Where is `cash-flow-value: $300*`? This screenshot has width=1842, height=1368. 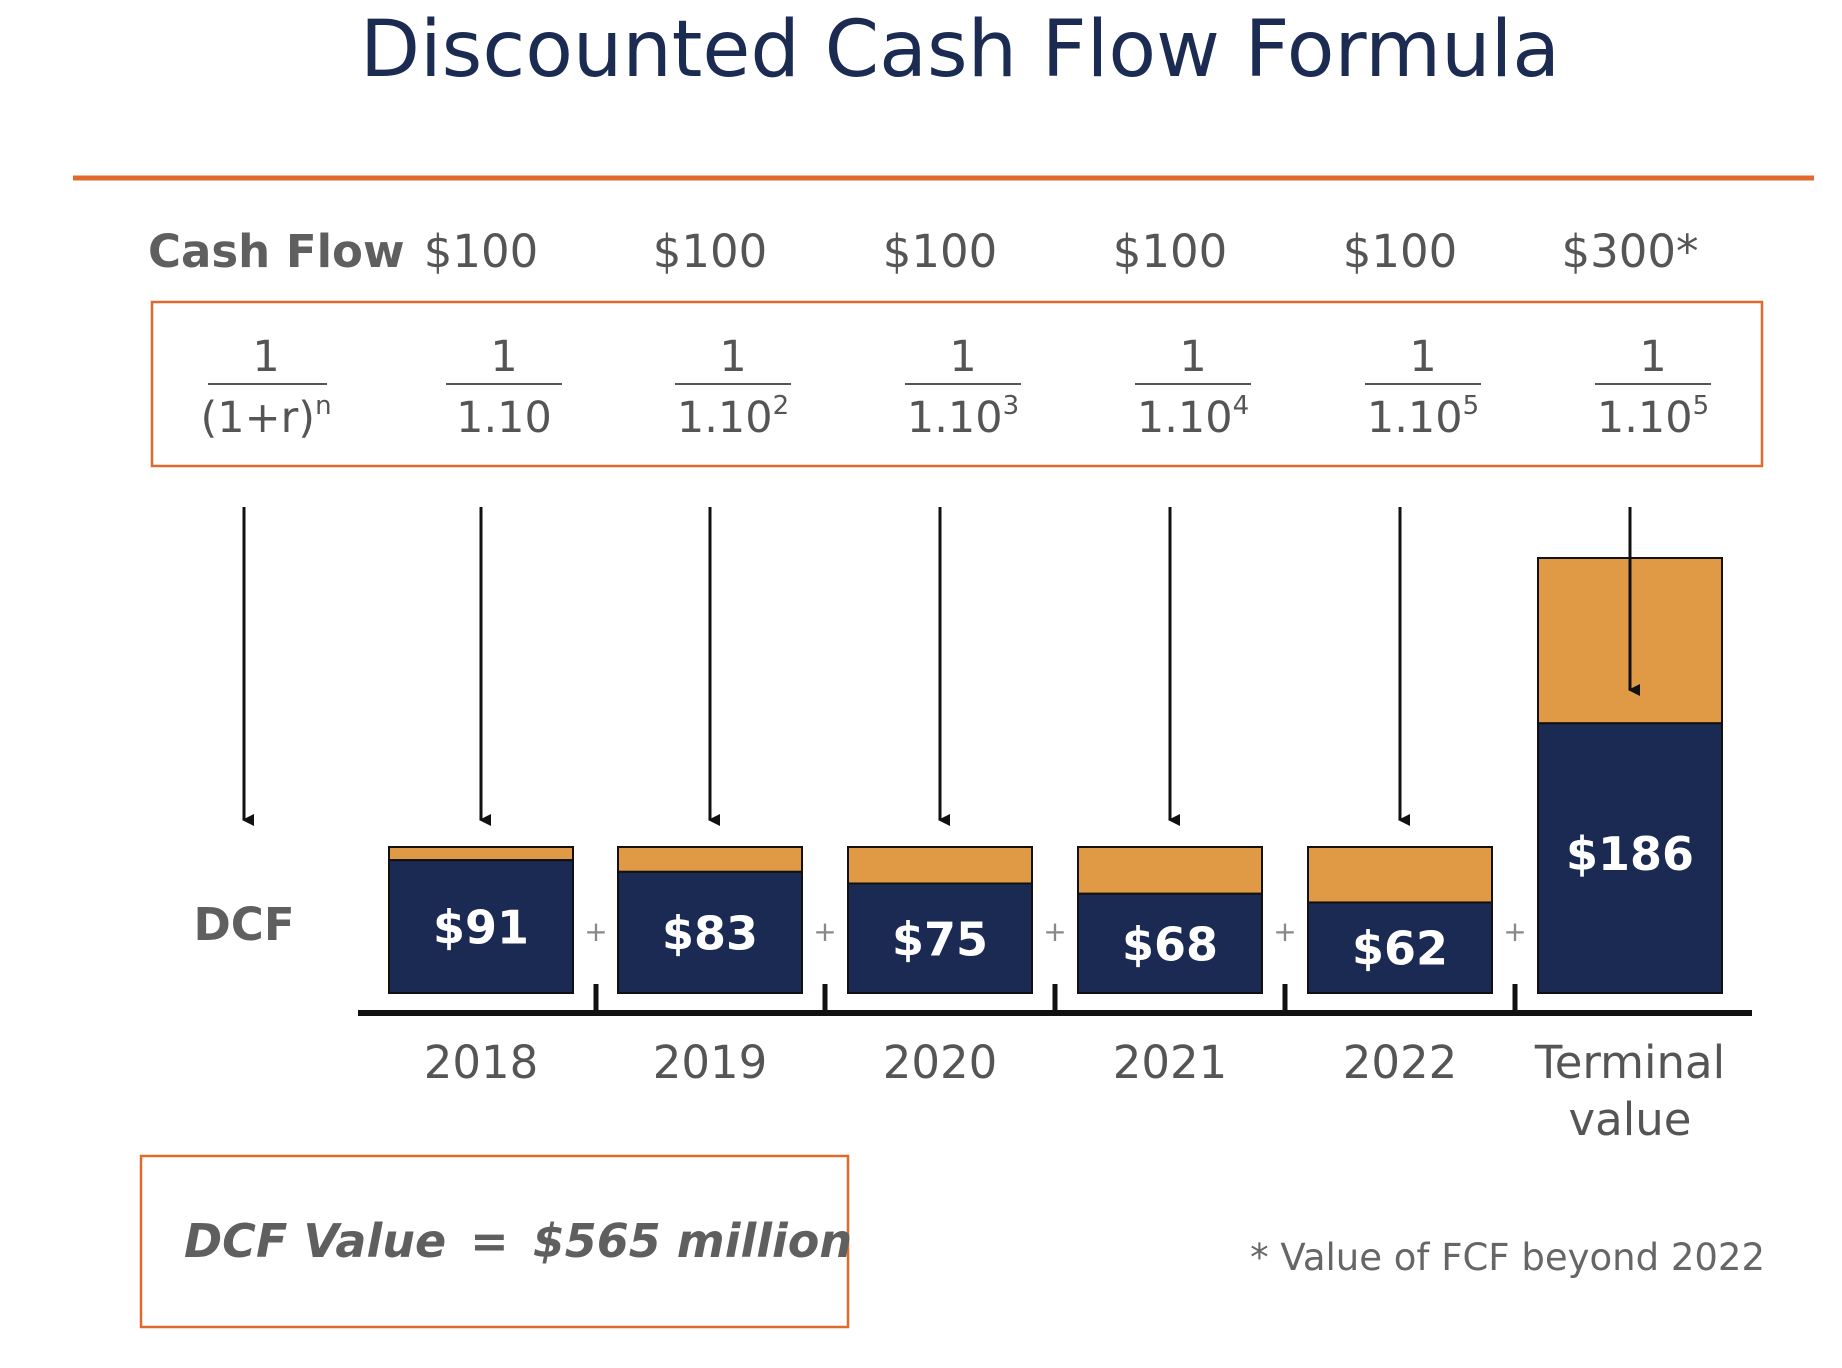 cash-flow-value: $300* is located at coordinates (1629, 251).